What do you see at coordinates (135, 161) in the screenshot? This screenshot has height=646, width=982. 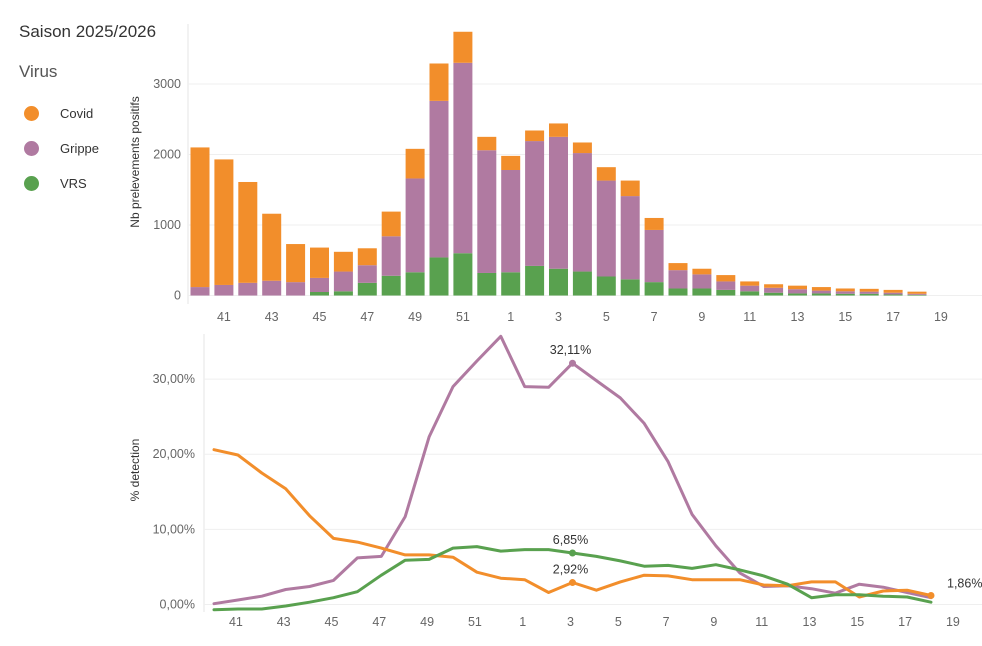 I see `bar-y-axis-title: Nb prelevements positifs` at bounding box center [135, 161].